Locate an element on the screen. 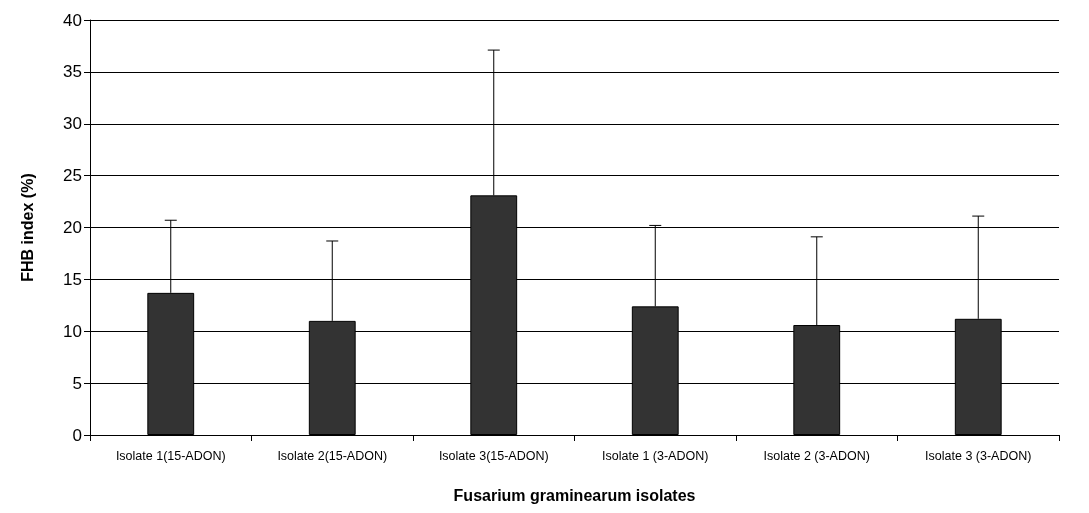 The width and height of the screenshot is (1089, 513). x-tick-label: Isolate 3(15-ADON) is located at coordinates (493, 455).